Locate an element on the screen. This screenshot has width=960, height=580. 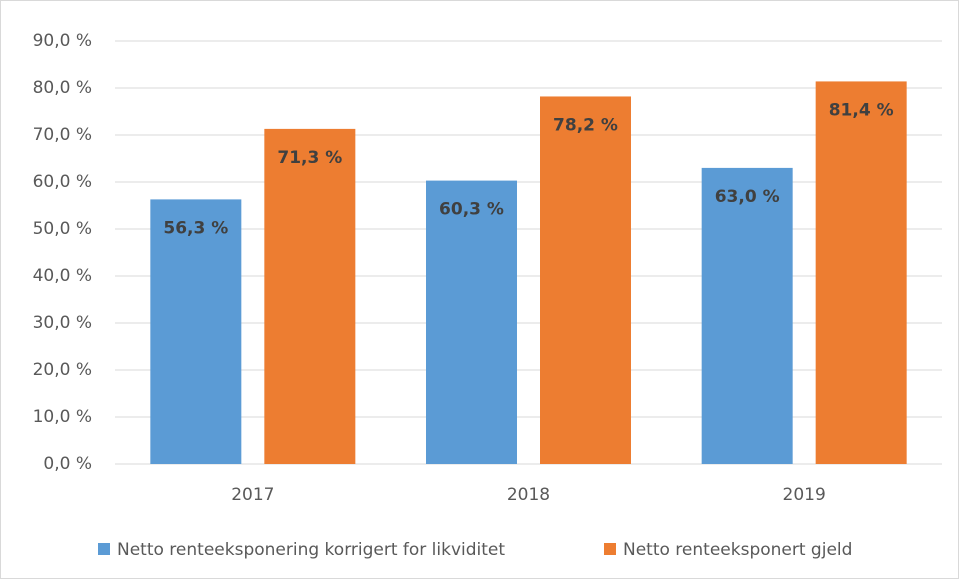
y-tick-label: 80,0 % is located at coordinates (62, 88).